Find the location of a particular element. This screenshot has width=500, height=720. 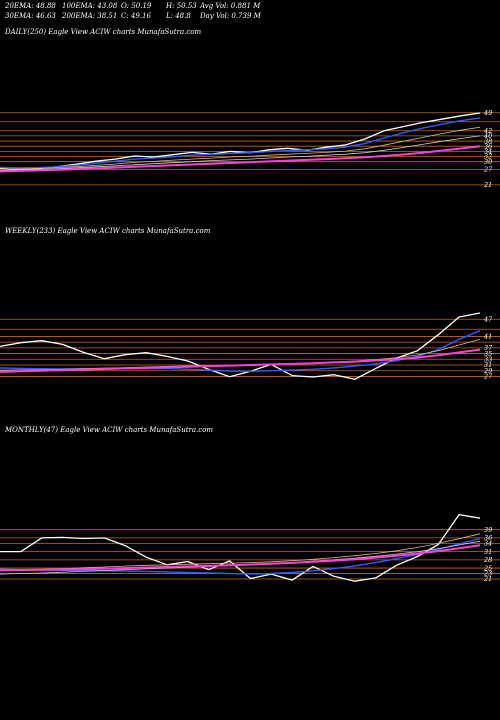

header-ema30: 30EMA: 46.63 is located at coordinates (30, 16).